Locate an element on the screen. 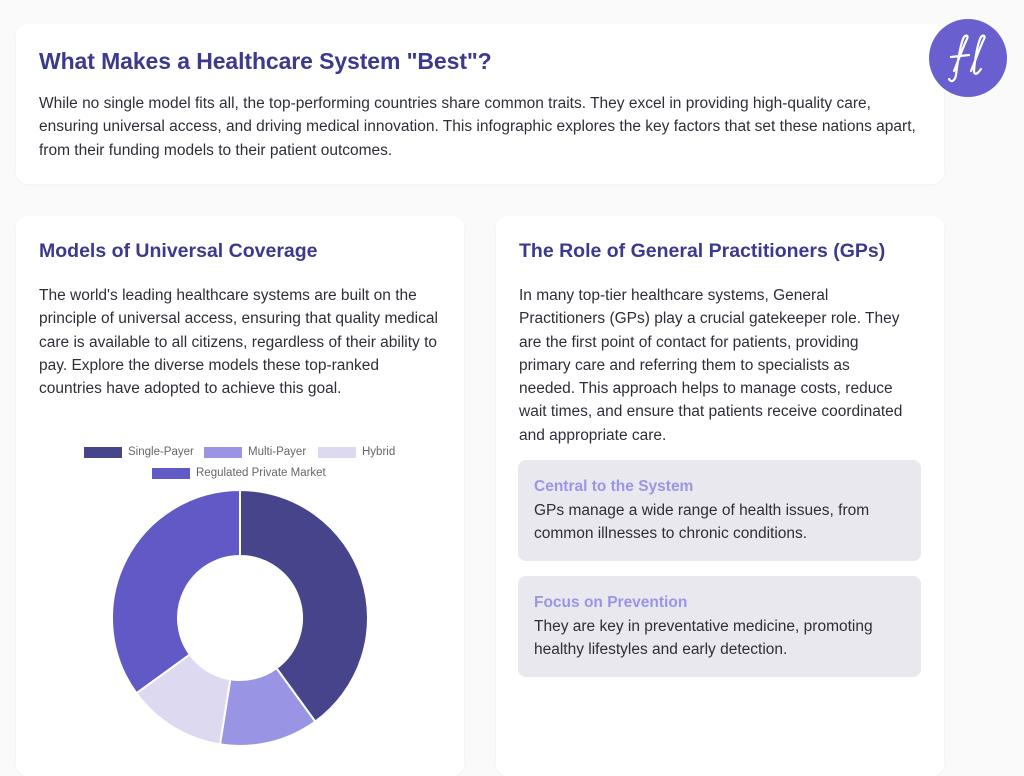  script-logo-icon is located at coordinates (966, 58).